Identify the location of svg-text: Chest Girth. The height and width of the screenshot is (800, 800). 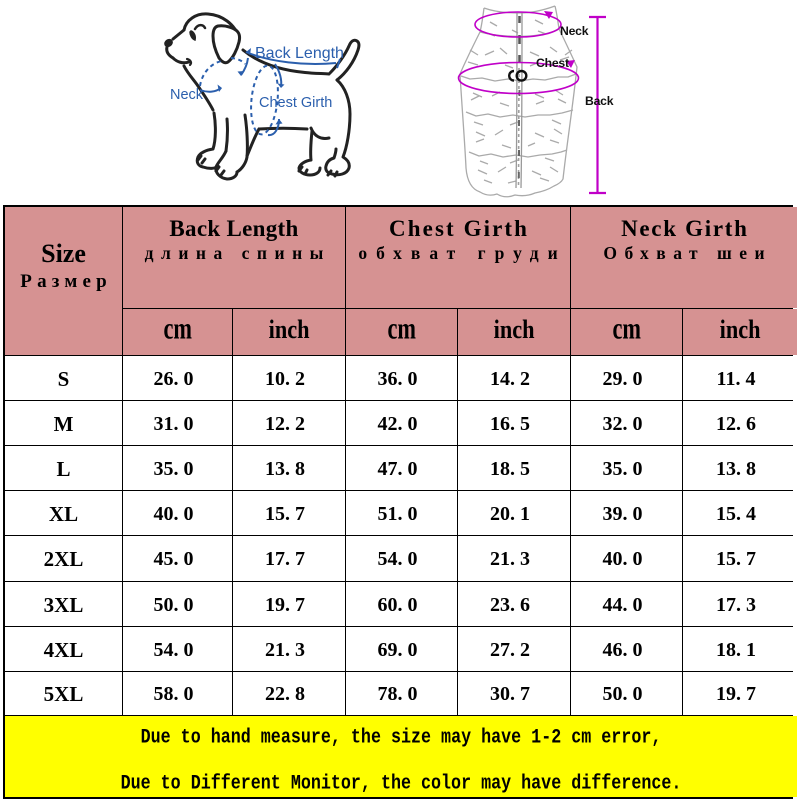
(295, 103).